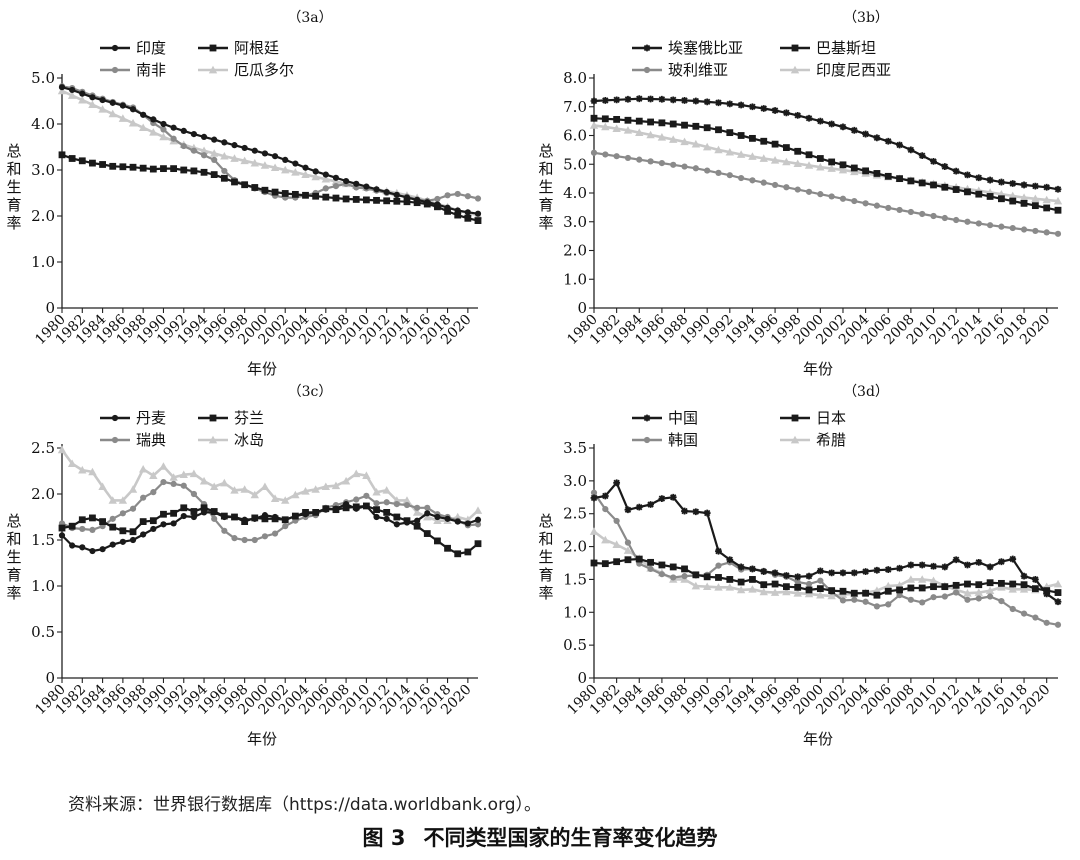 This screenshot has width=1080, height=860. What do you see at coordinates (813, 440) in the screenshot?
I see `legend-item: 希腊` at bounding box center [813, 440].